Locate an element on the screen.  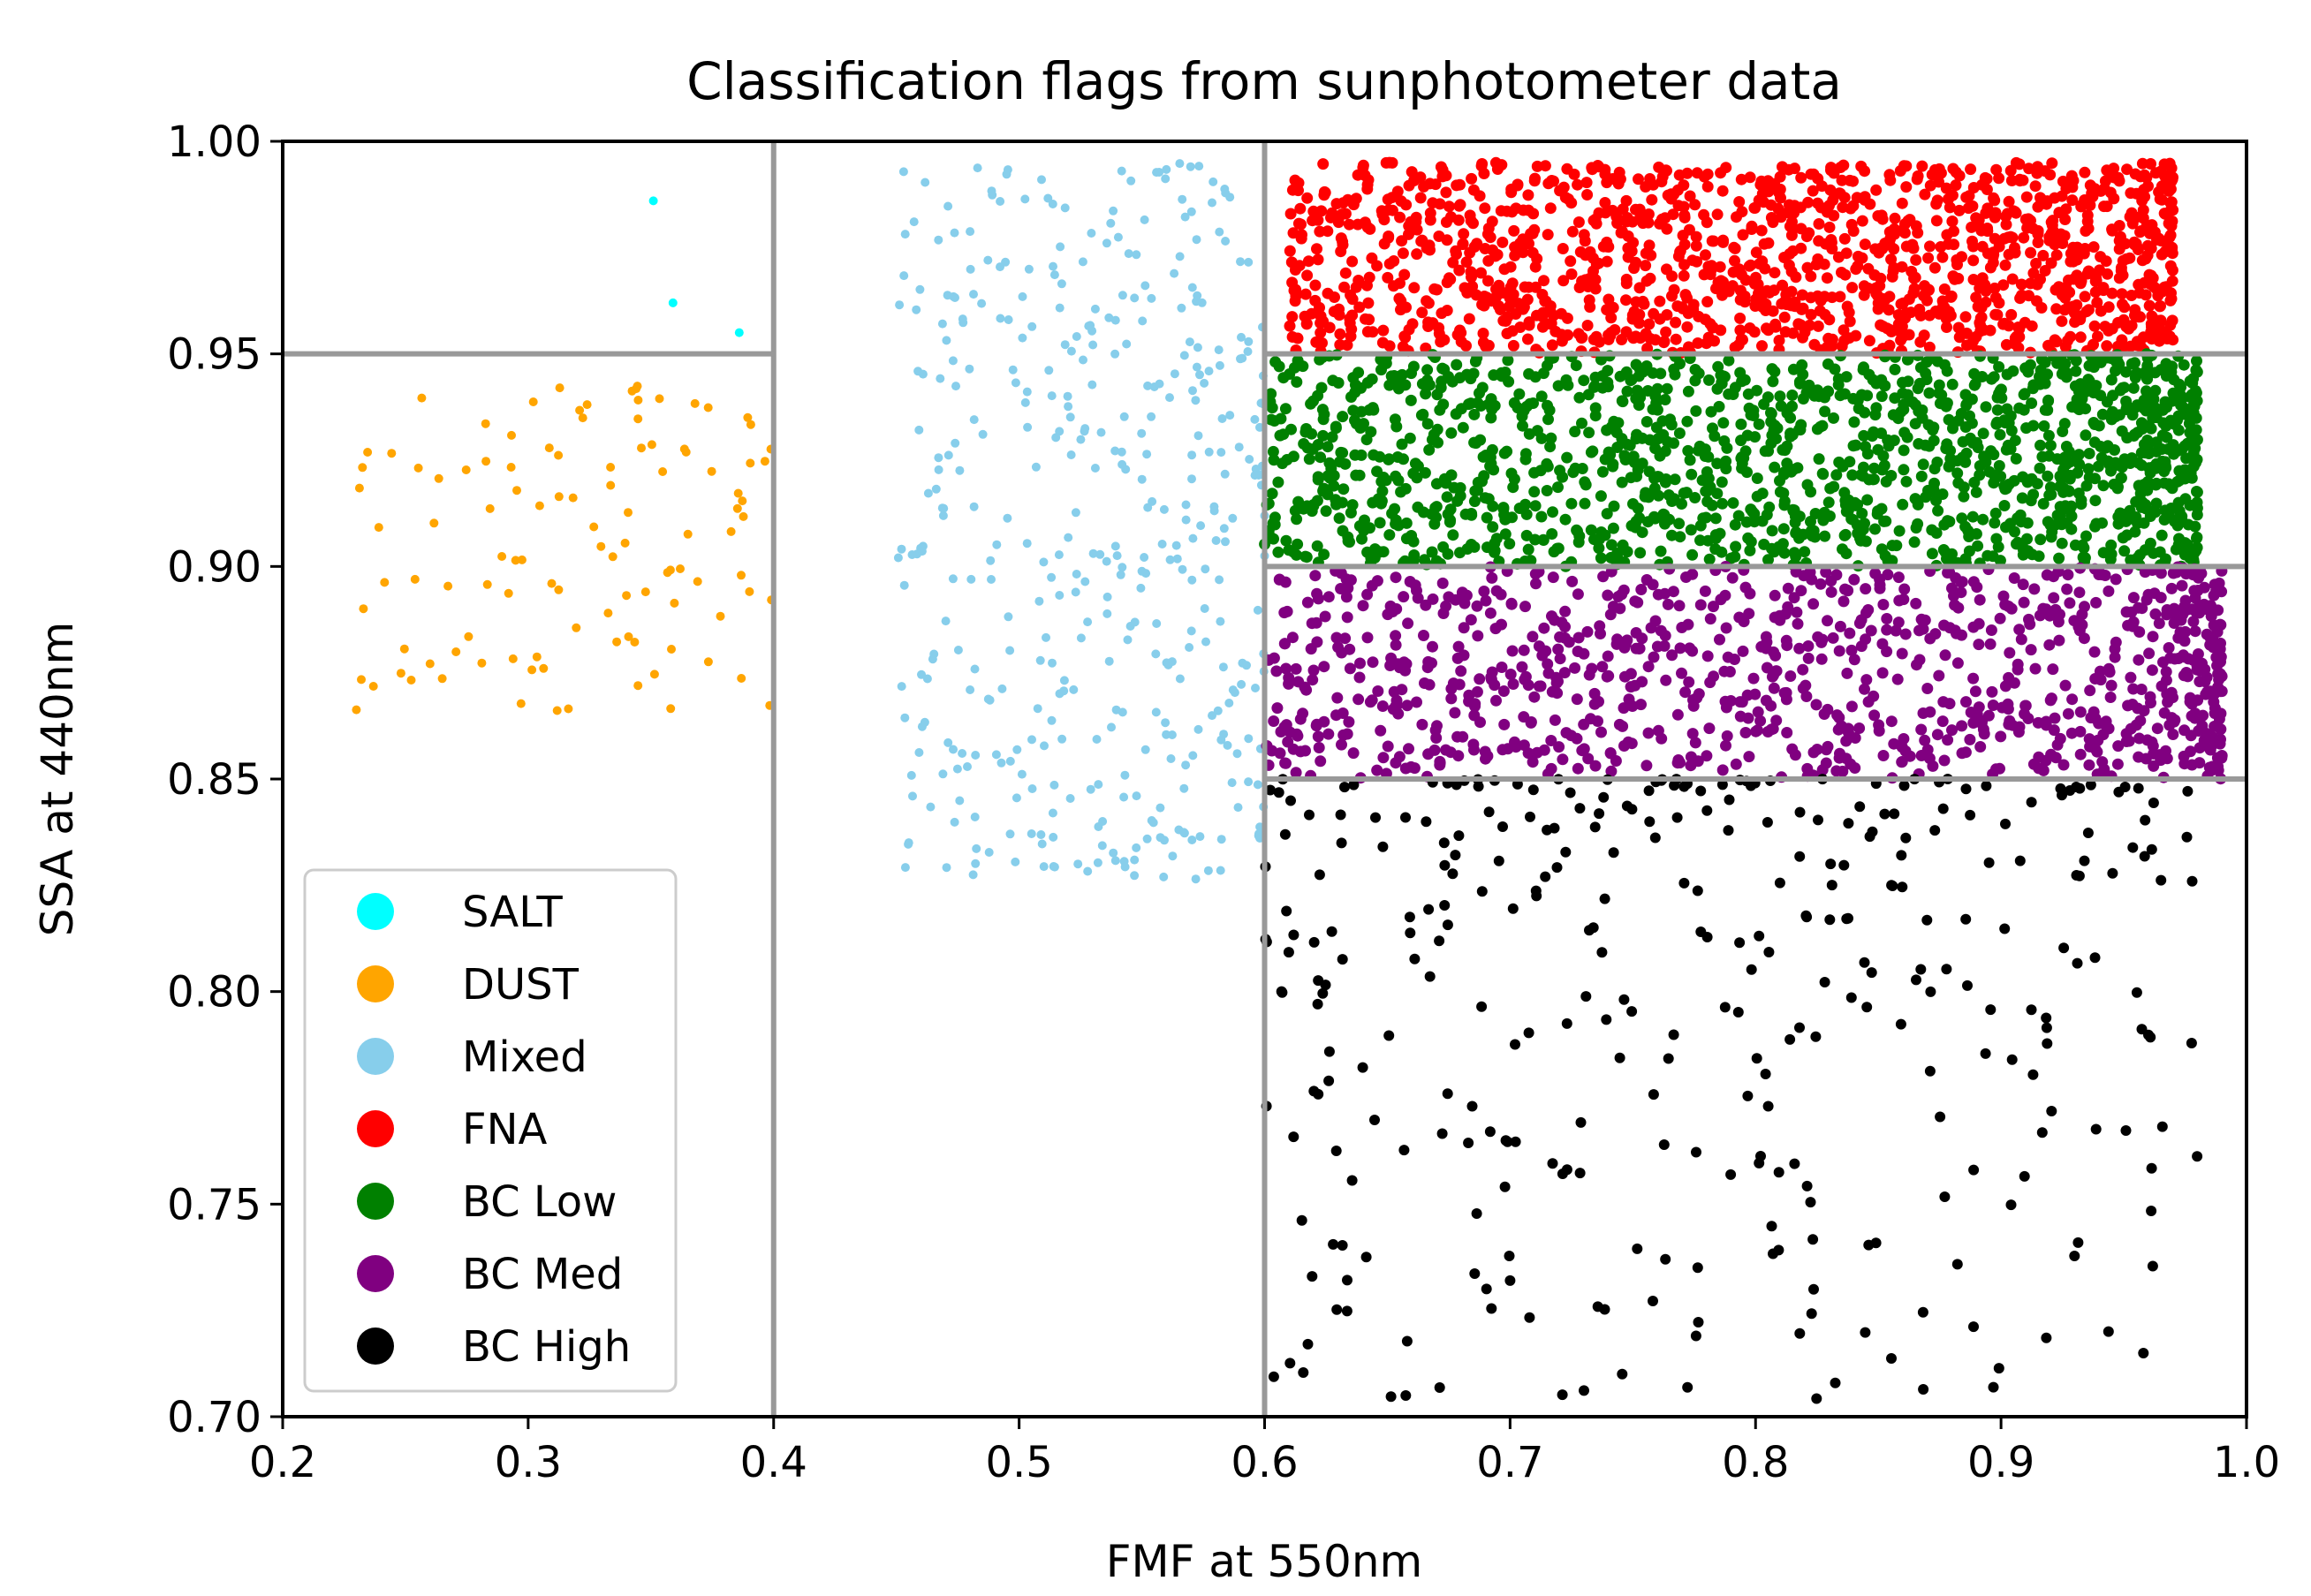
y-tick-label: 0.75 is located at coordinates (214, 1204).